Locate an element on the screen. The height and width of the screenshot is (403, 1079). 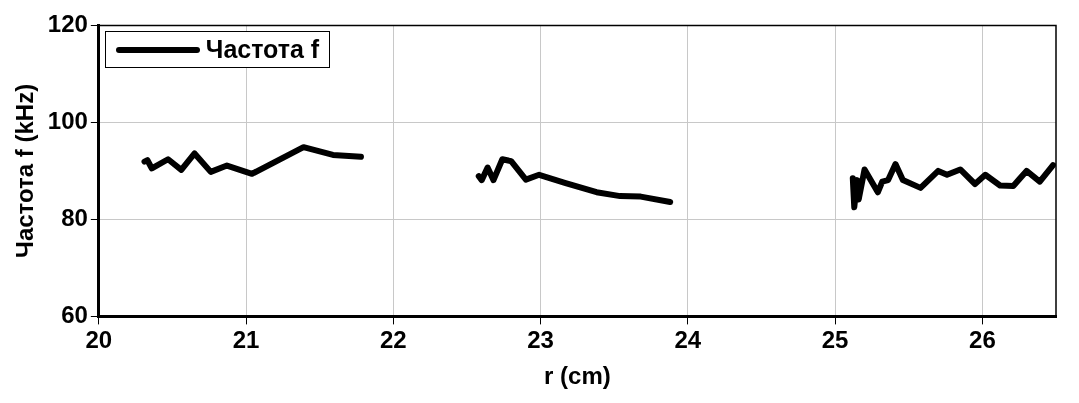
legend-label: Частота f is located at coordinates (262, 50).